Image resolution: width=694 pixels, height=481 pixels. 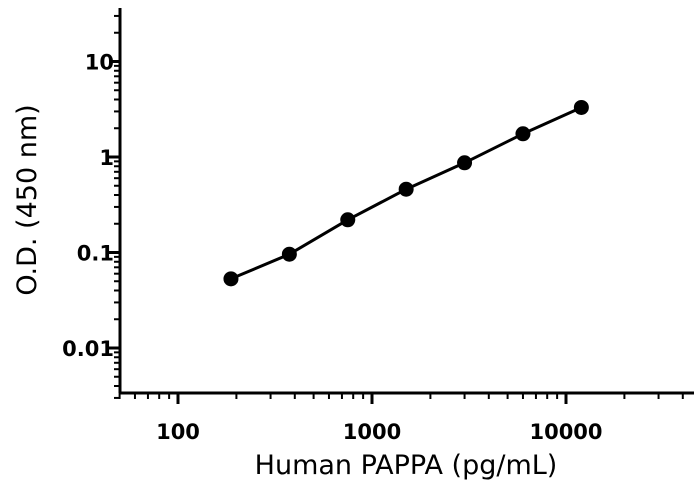 What do you see at coordinates (92, 203) in the screenshot?
I see `y-axis: 0.01 0.1 1 10` at bounding box center [92, 203].